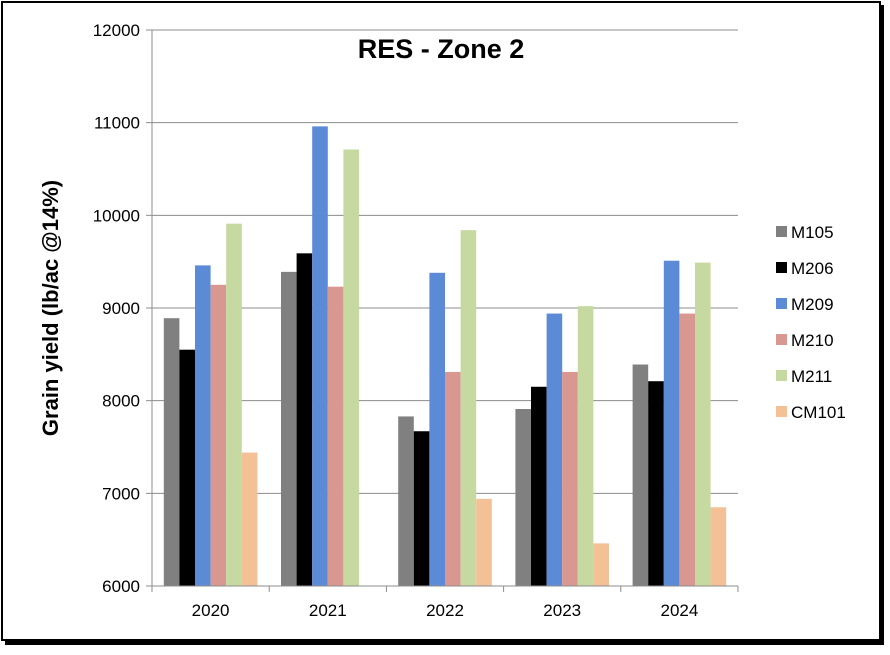 The height and width of the screenshot is (655, 890). What do you see at coordinates (406, 501) in the screenshot?
I see `bar-m105-2022` at bounding box center [406, 501].